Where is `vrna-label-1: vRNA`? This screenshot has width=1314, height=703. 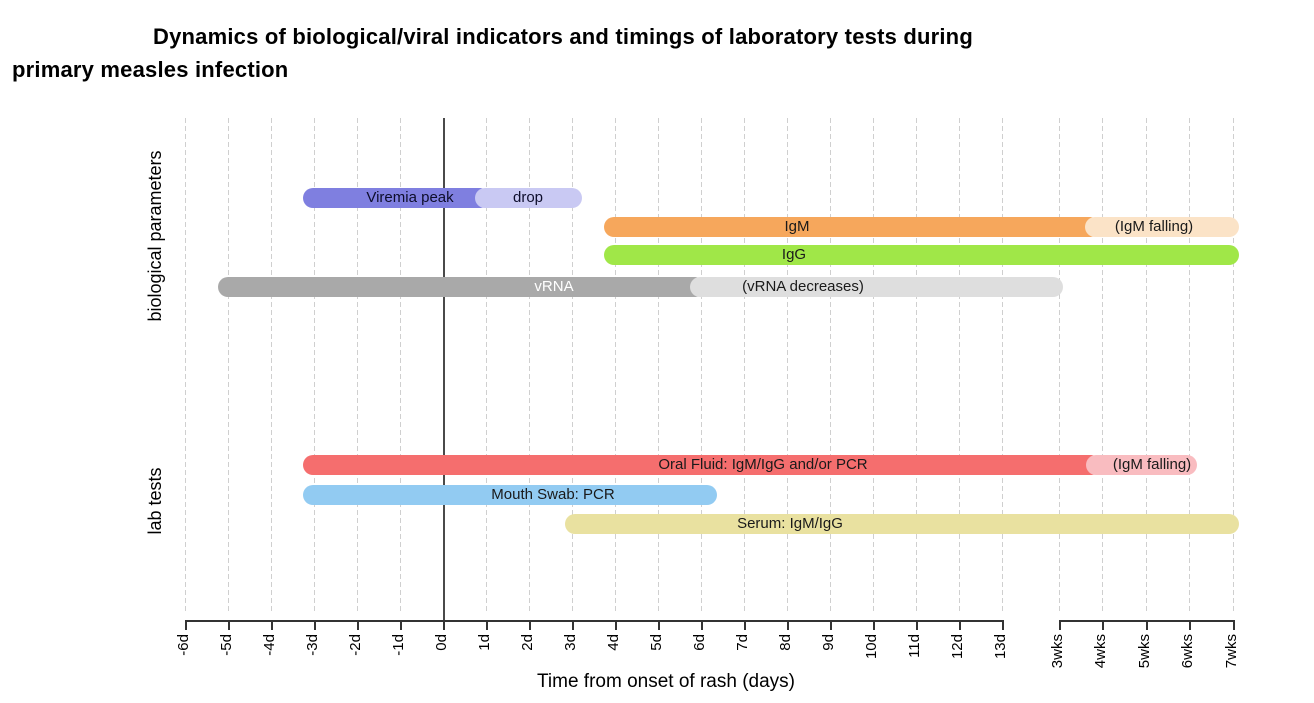 vrna-label-1: vRNA is located at coordinates (554, 286).